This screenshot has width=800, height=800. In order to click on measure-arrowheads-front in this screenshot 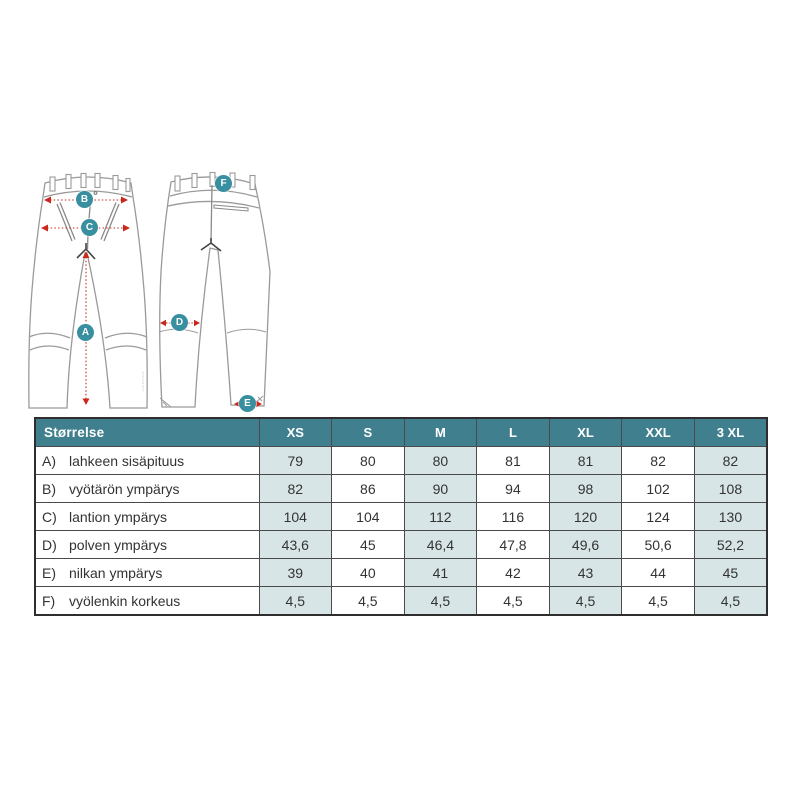, I will do `click(85, 300)`.